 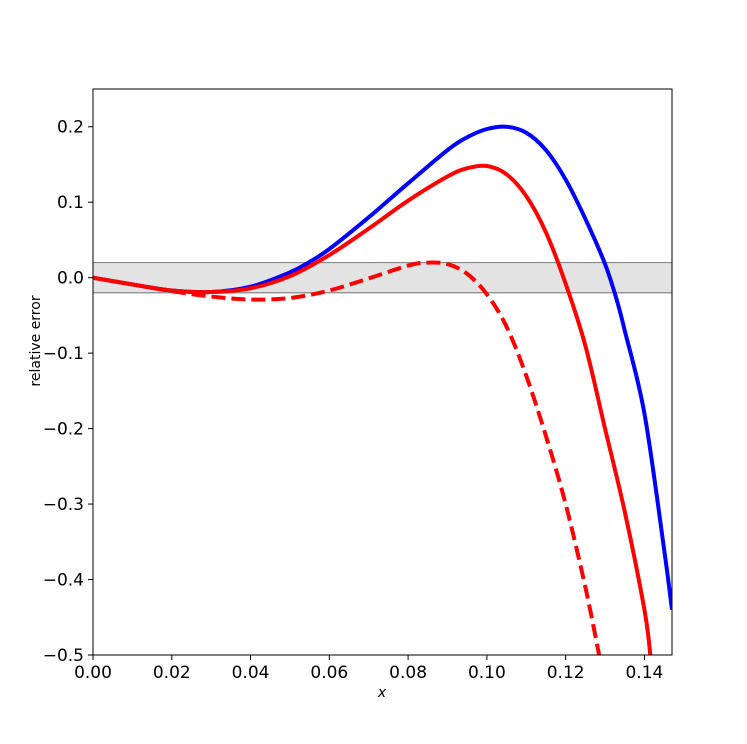 What do you see at coordinates (566, 673) in the screenshot?
I see `x-tick-label: 0.12` at bounding box center [566, 673].